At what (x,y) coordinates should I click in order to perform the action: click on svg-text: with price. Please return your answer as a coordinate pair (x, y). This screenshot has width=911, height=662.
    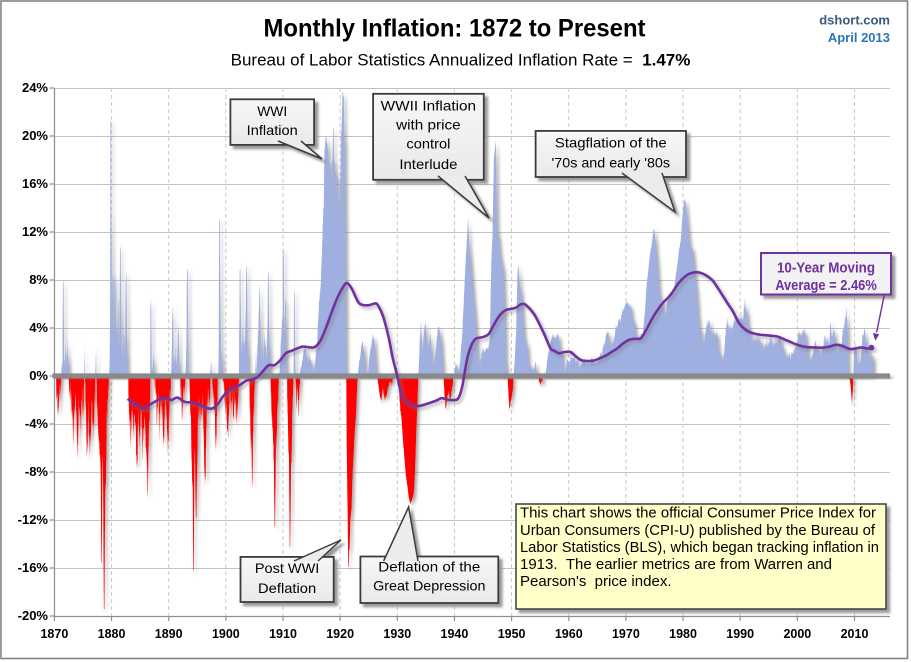
    Looking at the image, I should click on (428, 124).